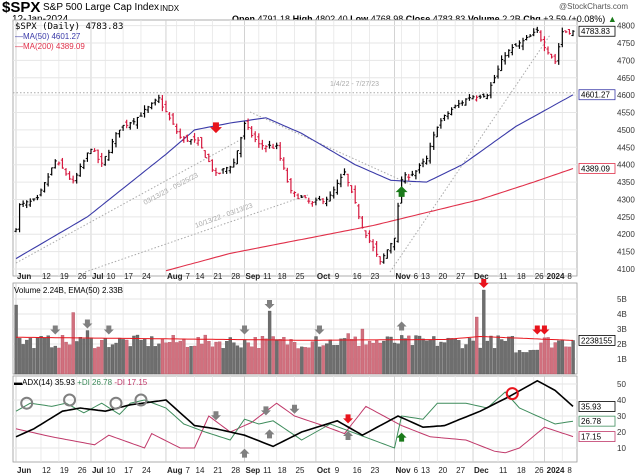 The height and width of the screenshot is (476, 639). Describe the element at coordinates (101, 7) in the screenshot. I see `index-name: S&P 500 Large Cap Index` at that location.